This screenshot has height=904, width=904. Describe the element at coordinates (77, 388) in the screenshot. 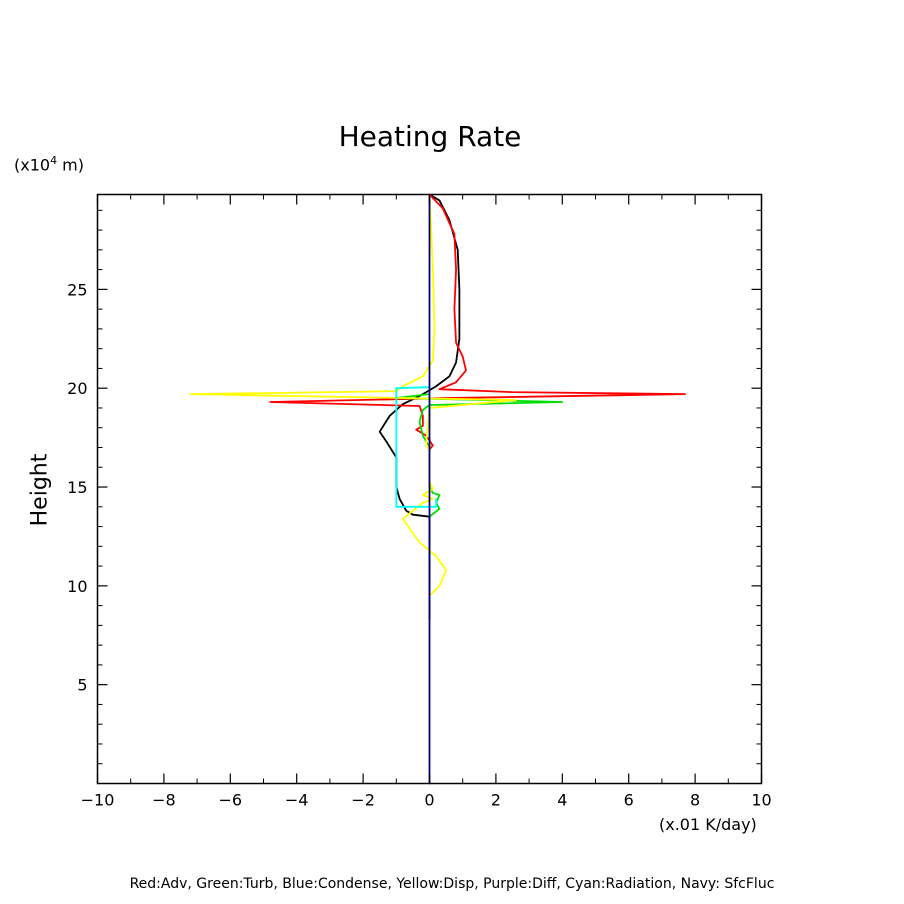

I see `y-tick-label: 20` at that location.